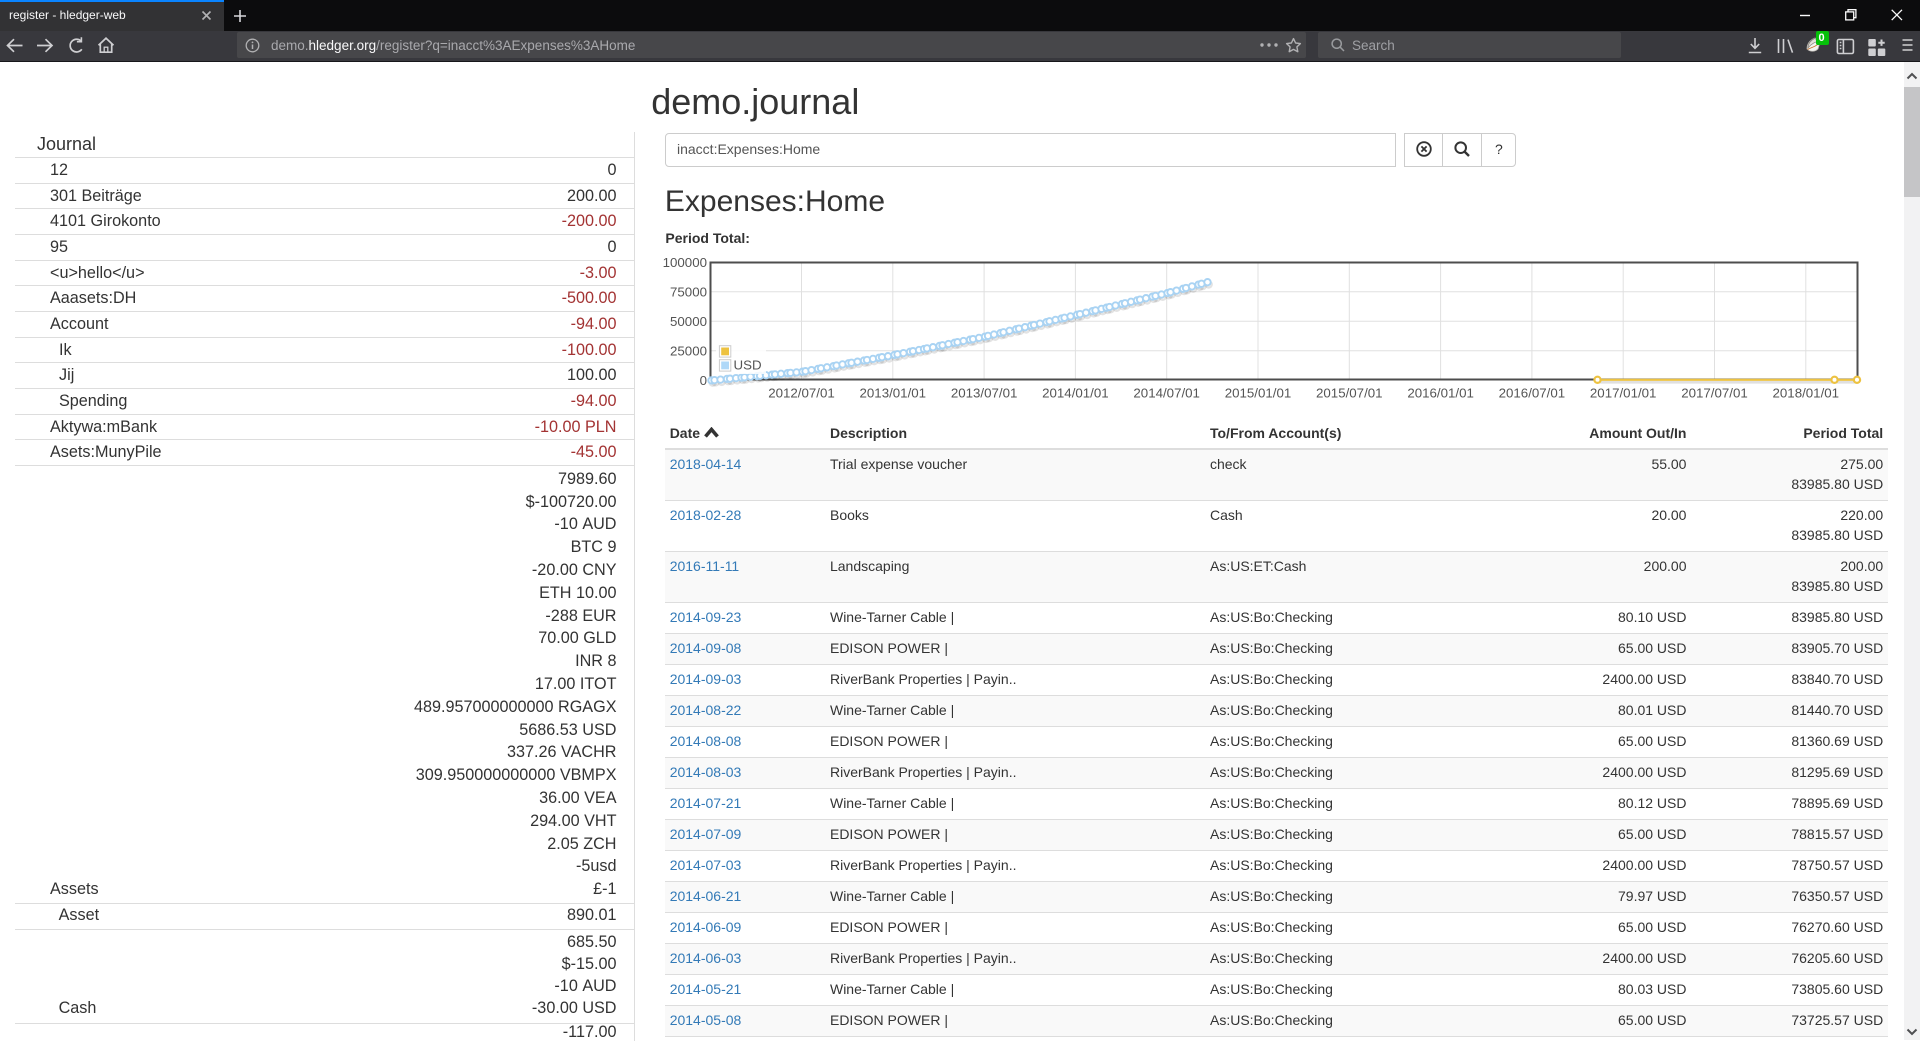 This screenshot has height=1043, width=1920. I want to click on svg-text: USD, so click(748, 364).